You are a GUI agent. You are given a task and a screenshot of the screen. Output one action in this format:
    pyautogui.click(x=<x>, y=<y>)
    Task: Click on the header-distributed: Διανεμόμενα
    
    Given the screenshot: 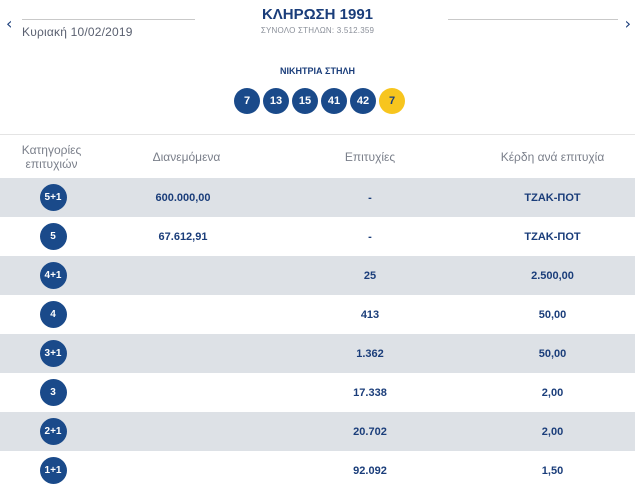 What is the action you would take?
    pyautogui.click(x=186, y=157)
    